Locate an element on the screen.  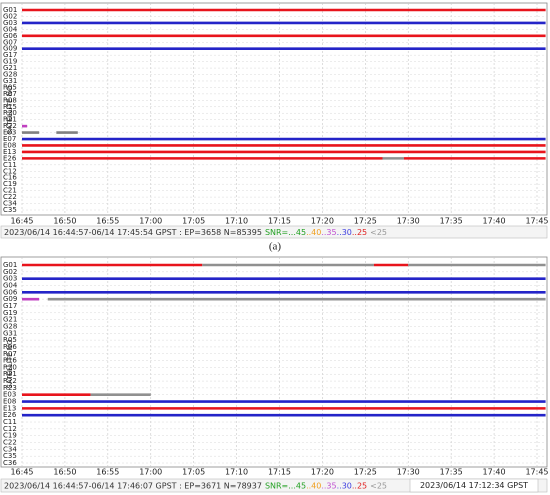
satellite-label: G28 is located at coordinates (10, 326).